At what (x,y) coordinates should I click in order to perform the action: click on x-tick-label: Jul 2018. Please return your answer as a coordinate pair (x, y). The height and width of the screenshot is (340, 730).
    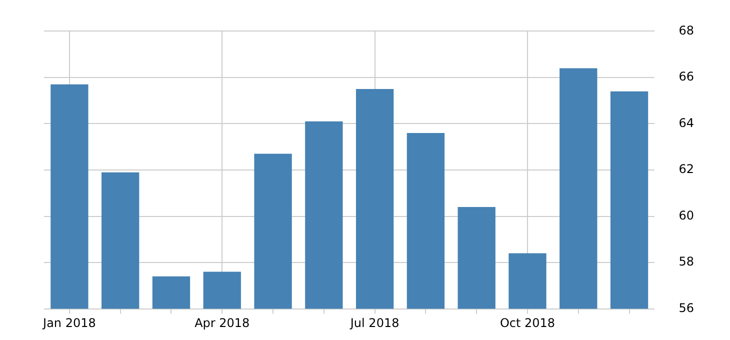
    Looking at the image, I should click on (374, 323).